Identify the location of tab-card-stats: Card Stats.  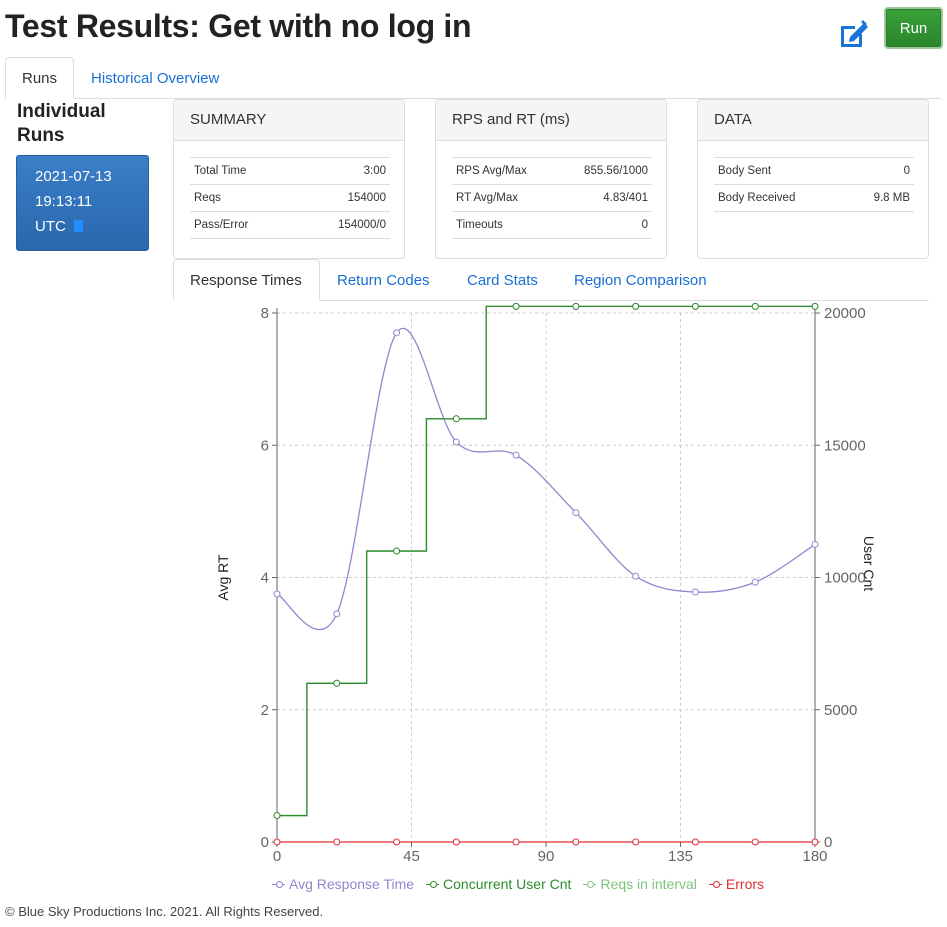
(502, 280).